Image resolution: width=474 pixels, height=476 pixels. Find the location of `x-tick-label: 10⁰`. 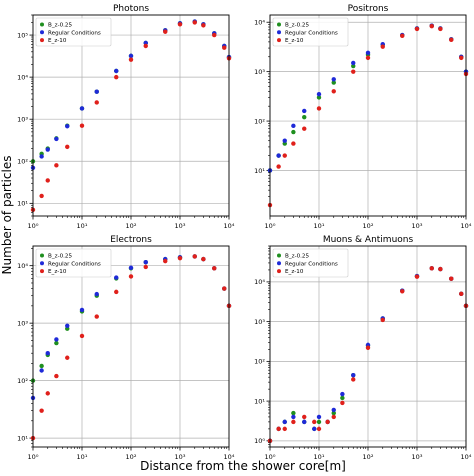

x-tick-label: 10⁰ is located at coordinates (33, 457).